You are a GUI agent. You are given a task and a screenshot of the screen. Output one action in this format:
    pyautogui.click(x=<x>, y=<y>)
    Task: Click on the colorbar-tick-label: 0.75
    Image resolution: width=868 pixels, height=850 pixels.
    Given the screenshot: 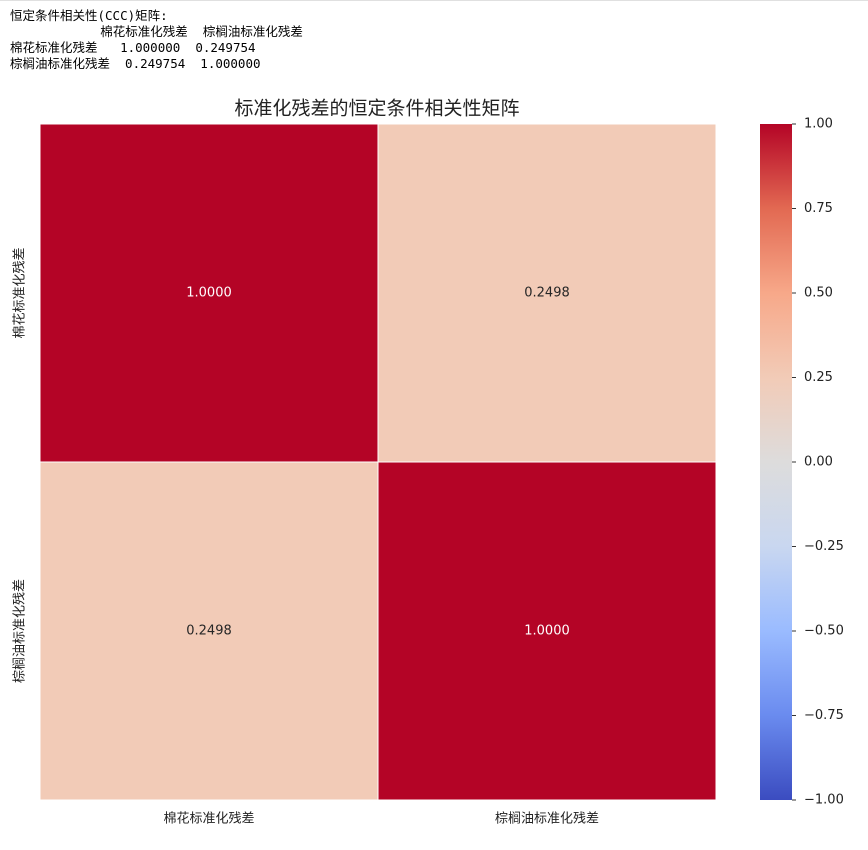 What is the action you would take?
    pyautogui.click(x=818, y=208)
    